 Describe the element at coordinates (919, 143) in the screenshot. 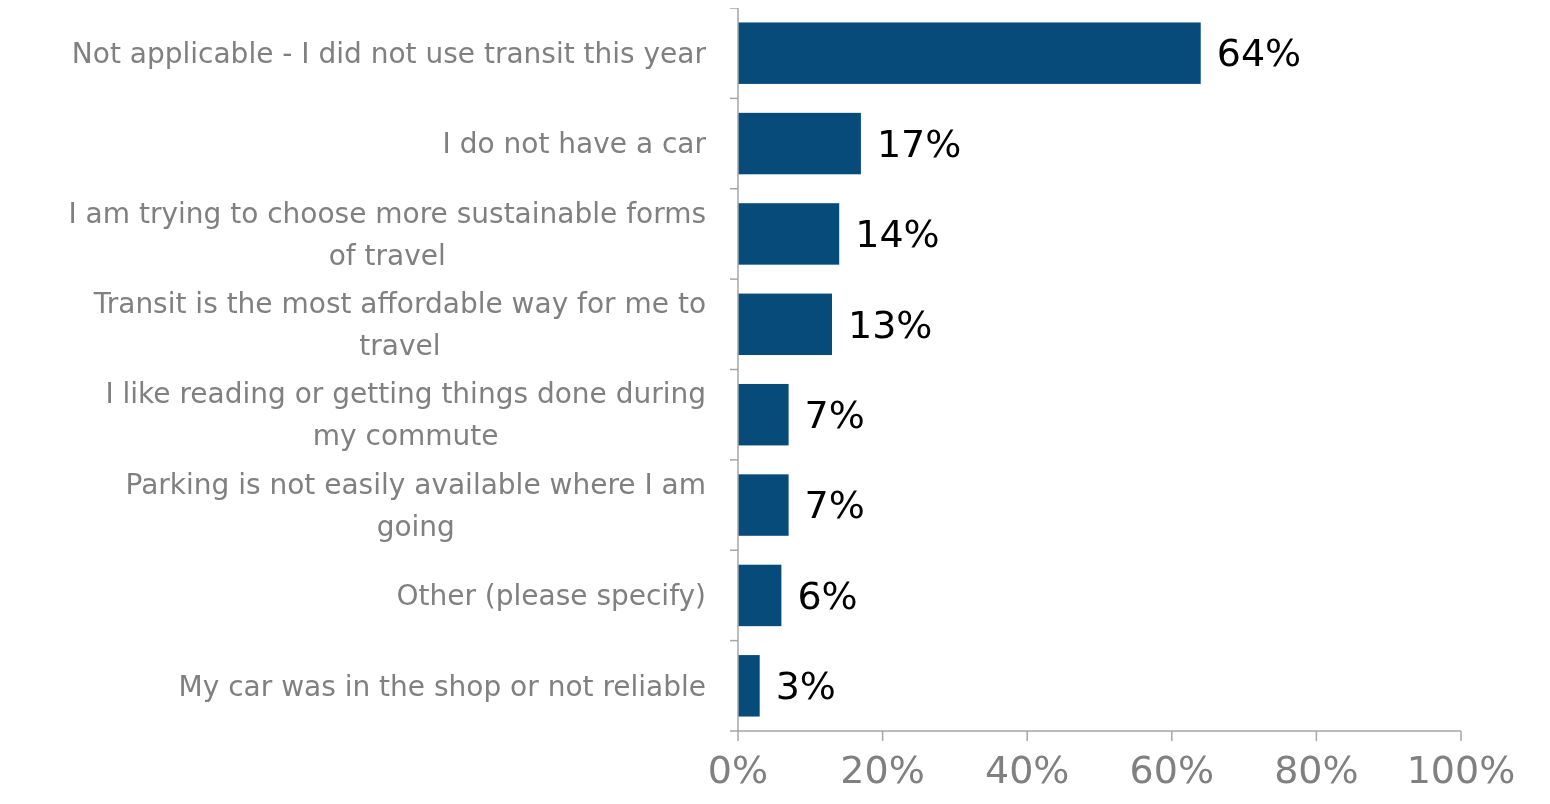

I see `data-label: 17%` at that location.